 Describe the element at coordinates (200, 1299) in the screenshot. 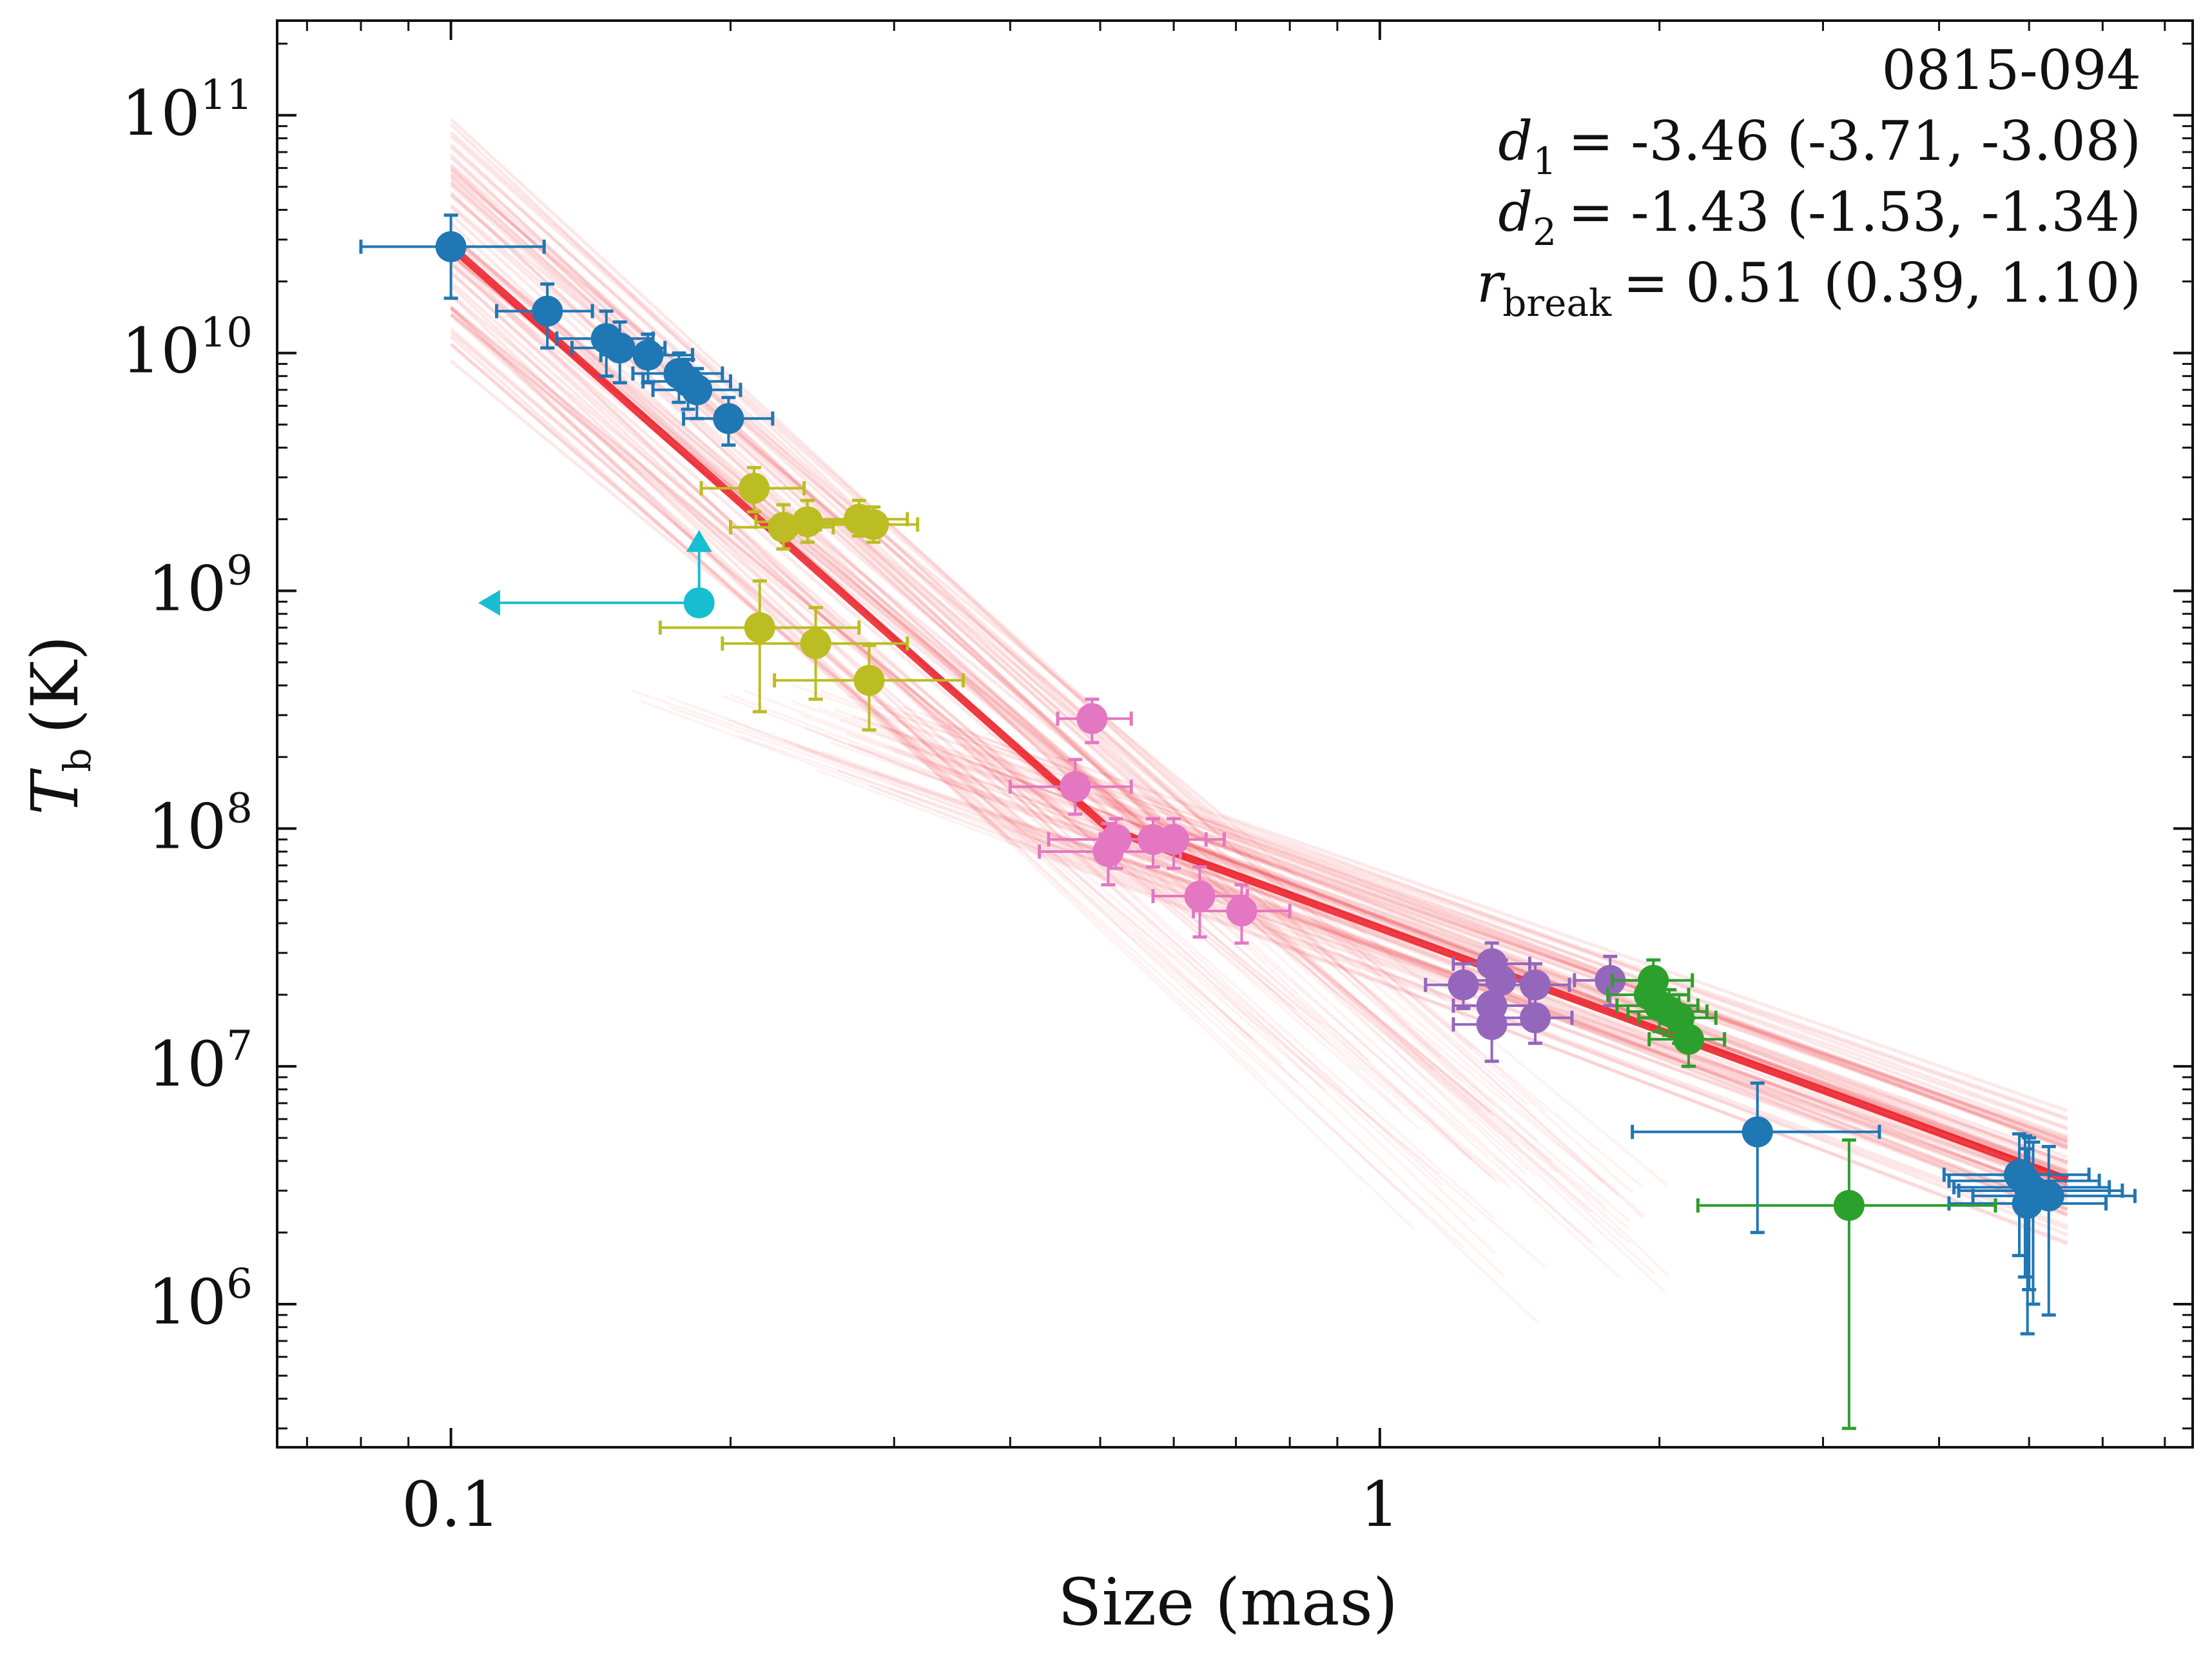

I see `y-tick-label: 106` at that location.